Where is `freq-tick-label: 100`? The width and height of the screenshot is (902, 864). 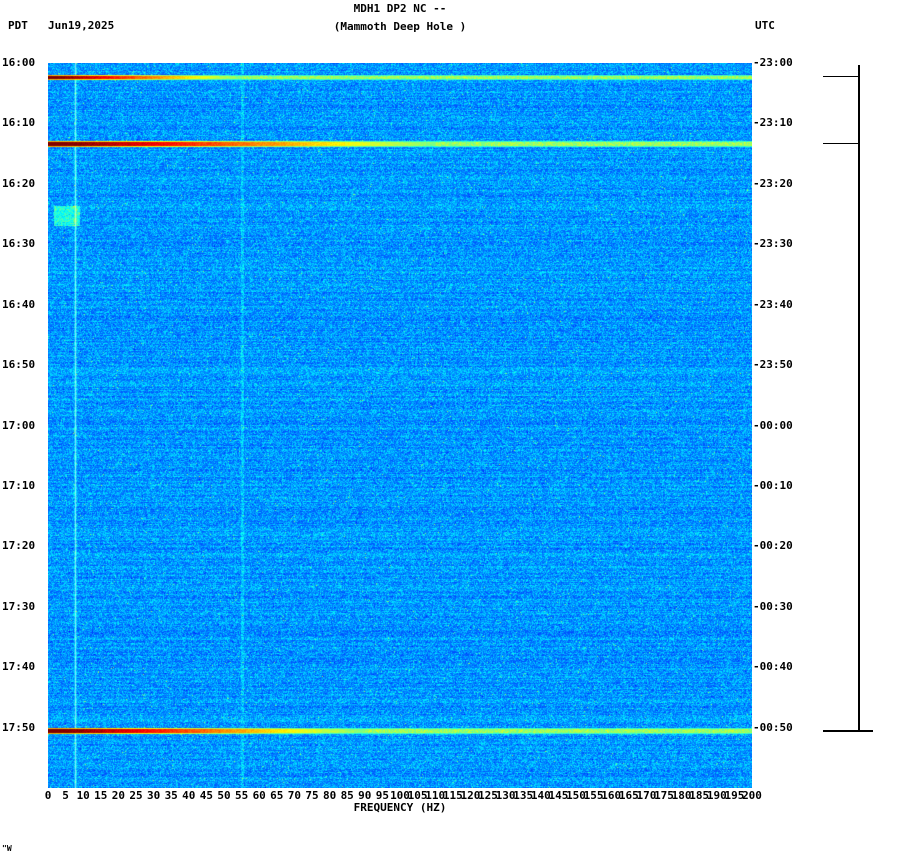
freq-tick-label: 100 is located at coordinates (400, 795).